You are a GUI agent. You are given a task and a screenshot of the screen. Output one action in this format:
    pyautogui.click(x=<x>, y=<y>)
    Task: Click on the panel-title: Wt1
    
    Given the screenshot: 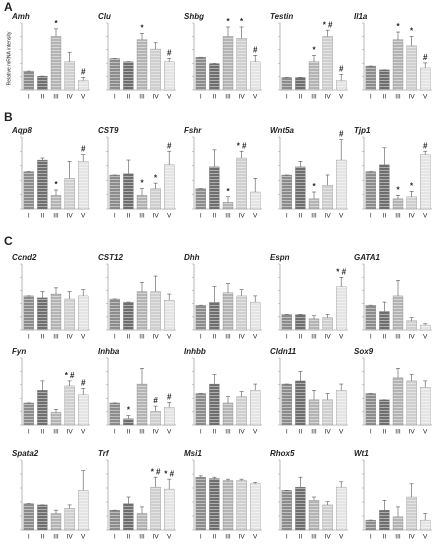 What is the action you would take?
    pyautogui.click(x=361, y=453)
    